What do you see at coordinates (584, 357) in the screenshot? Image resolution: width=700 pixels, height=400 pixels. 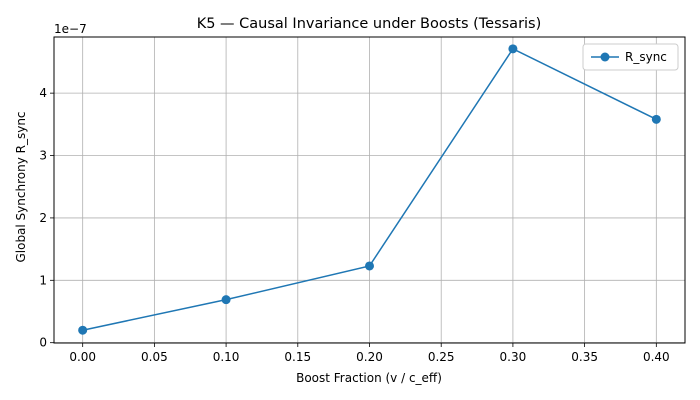 I see `x-tick-label: 0.35` at bounding box center [584, 357].